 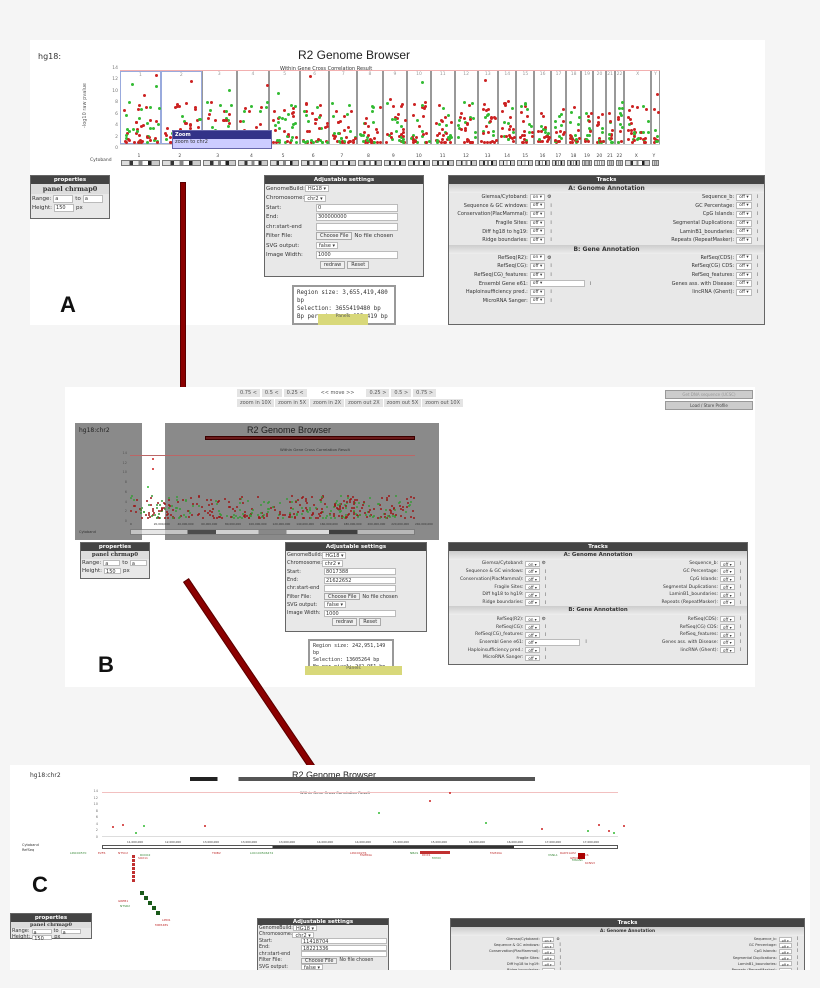 I want to click on move-left-button: 0.75 <, so click(x=248, y=393).